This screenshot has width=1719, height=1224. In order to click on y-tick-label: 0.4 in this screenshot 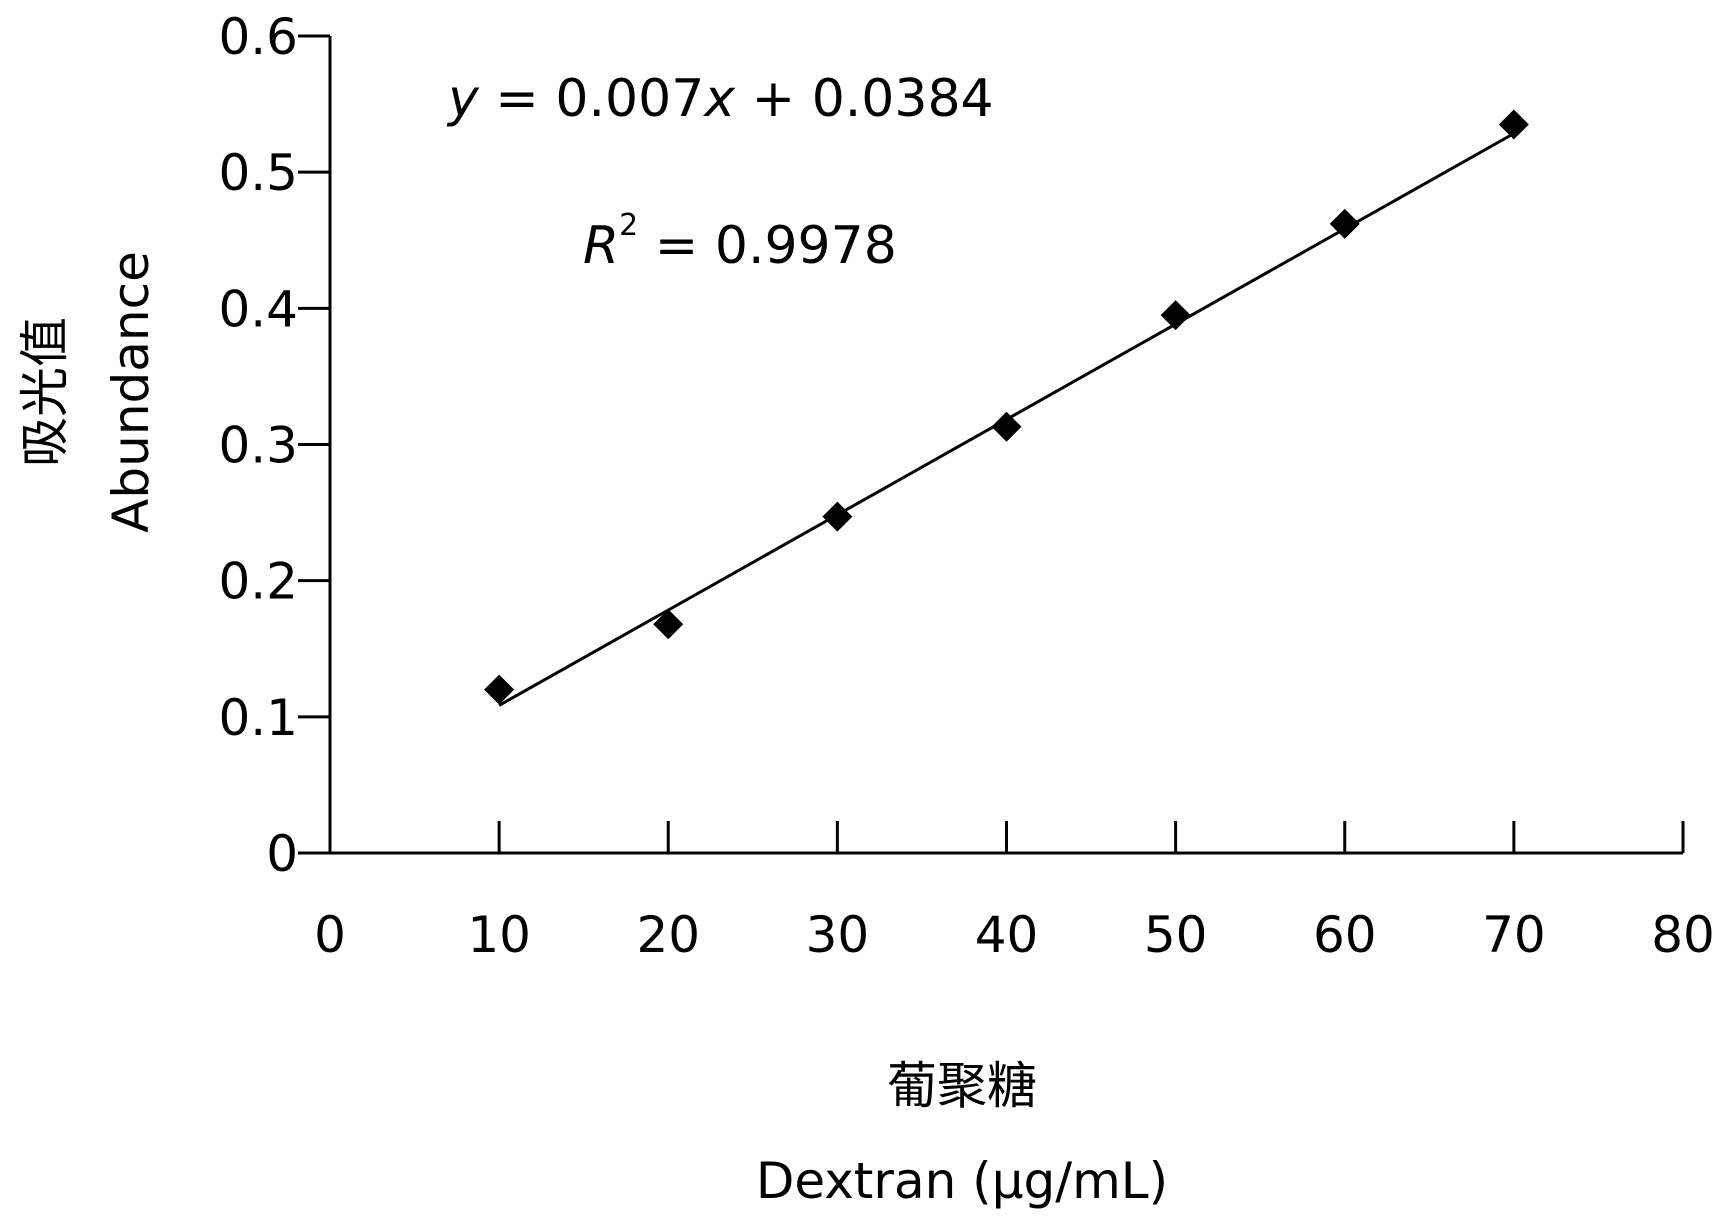, I will do `click(258, 309)`.